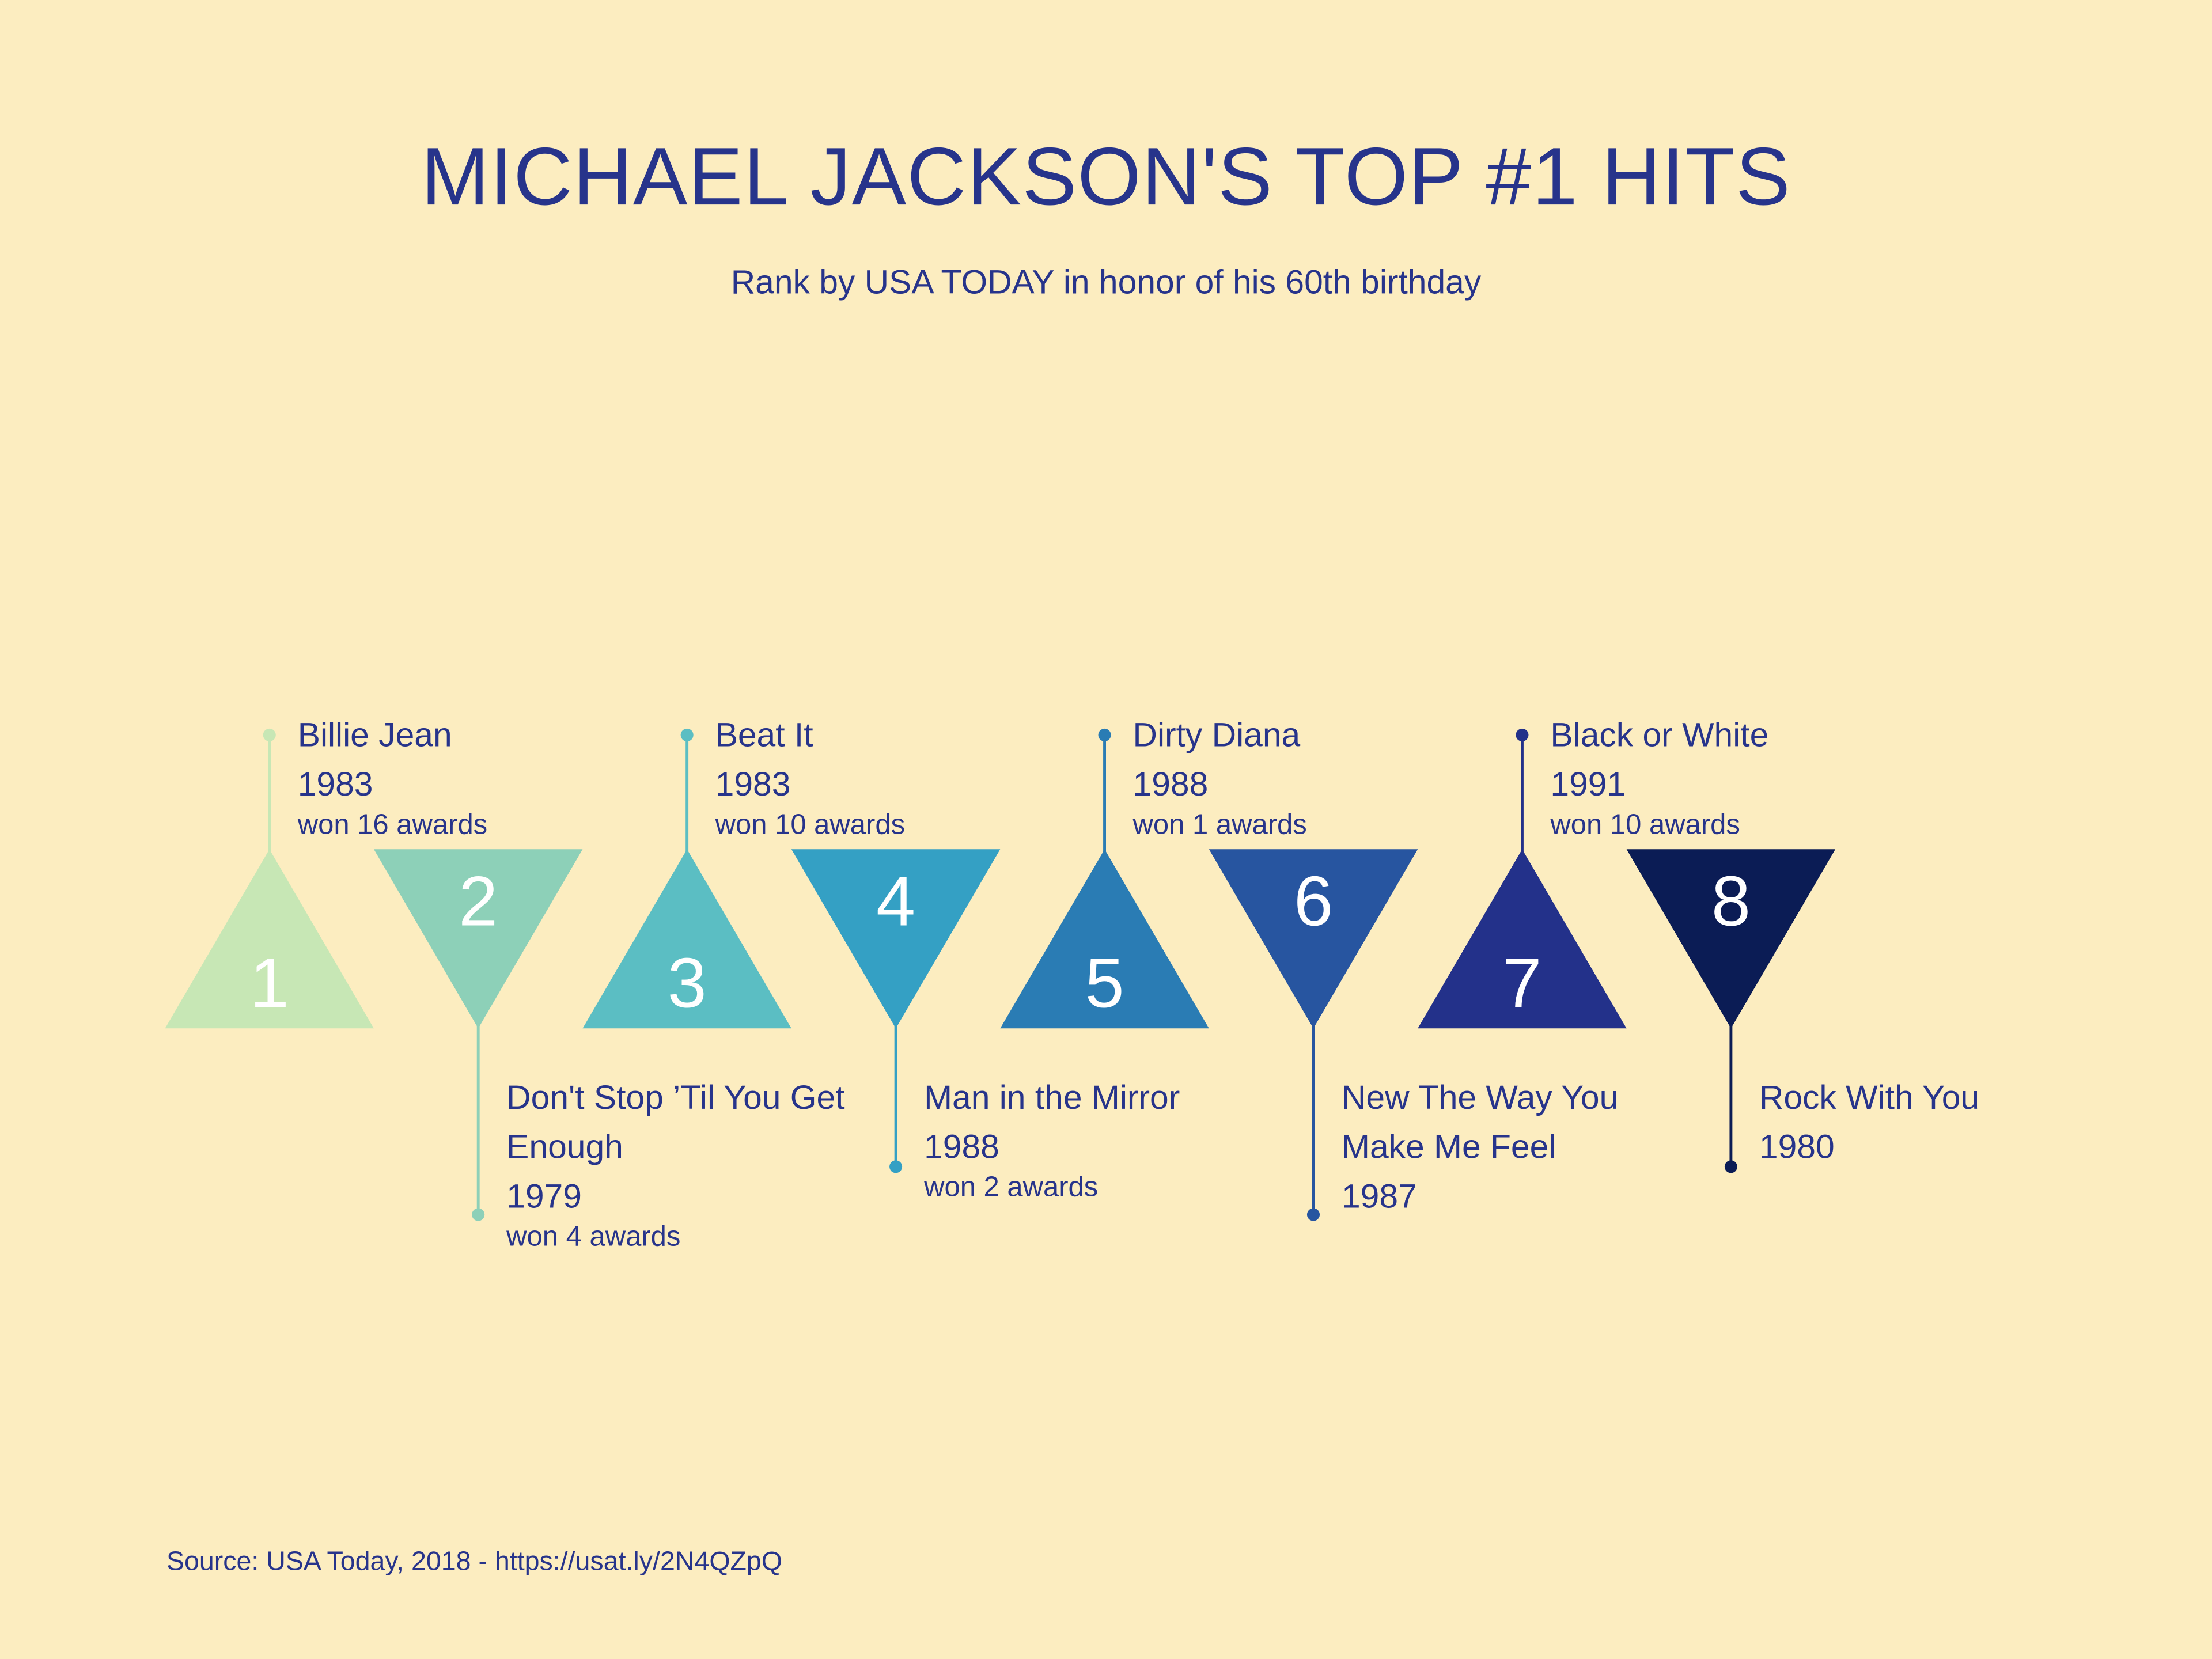 The height and width of the screenshot is (1659, 2212). I want to click on rank-number-6: 6, so click(1313, 901).